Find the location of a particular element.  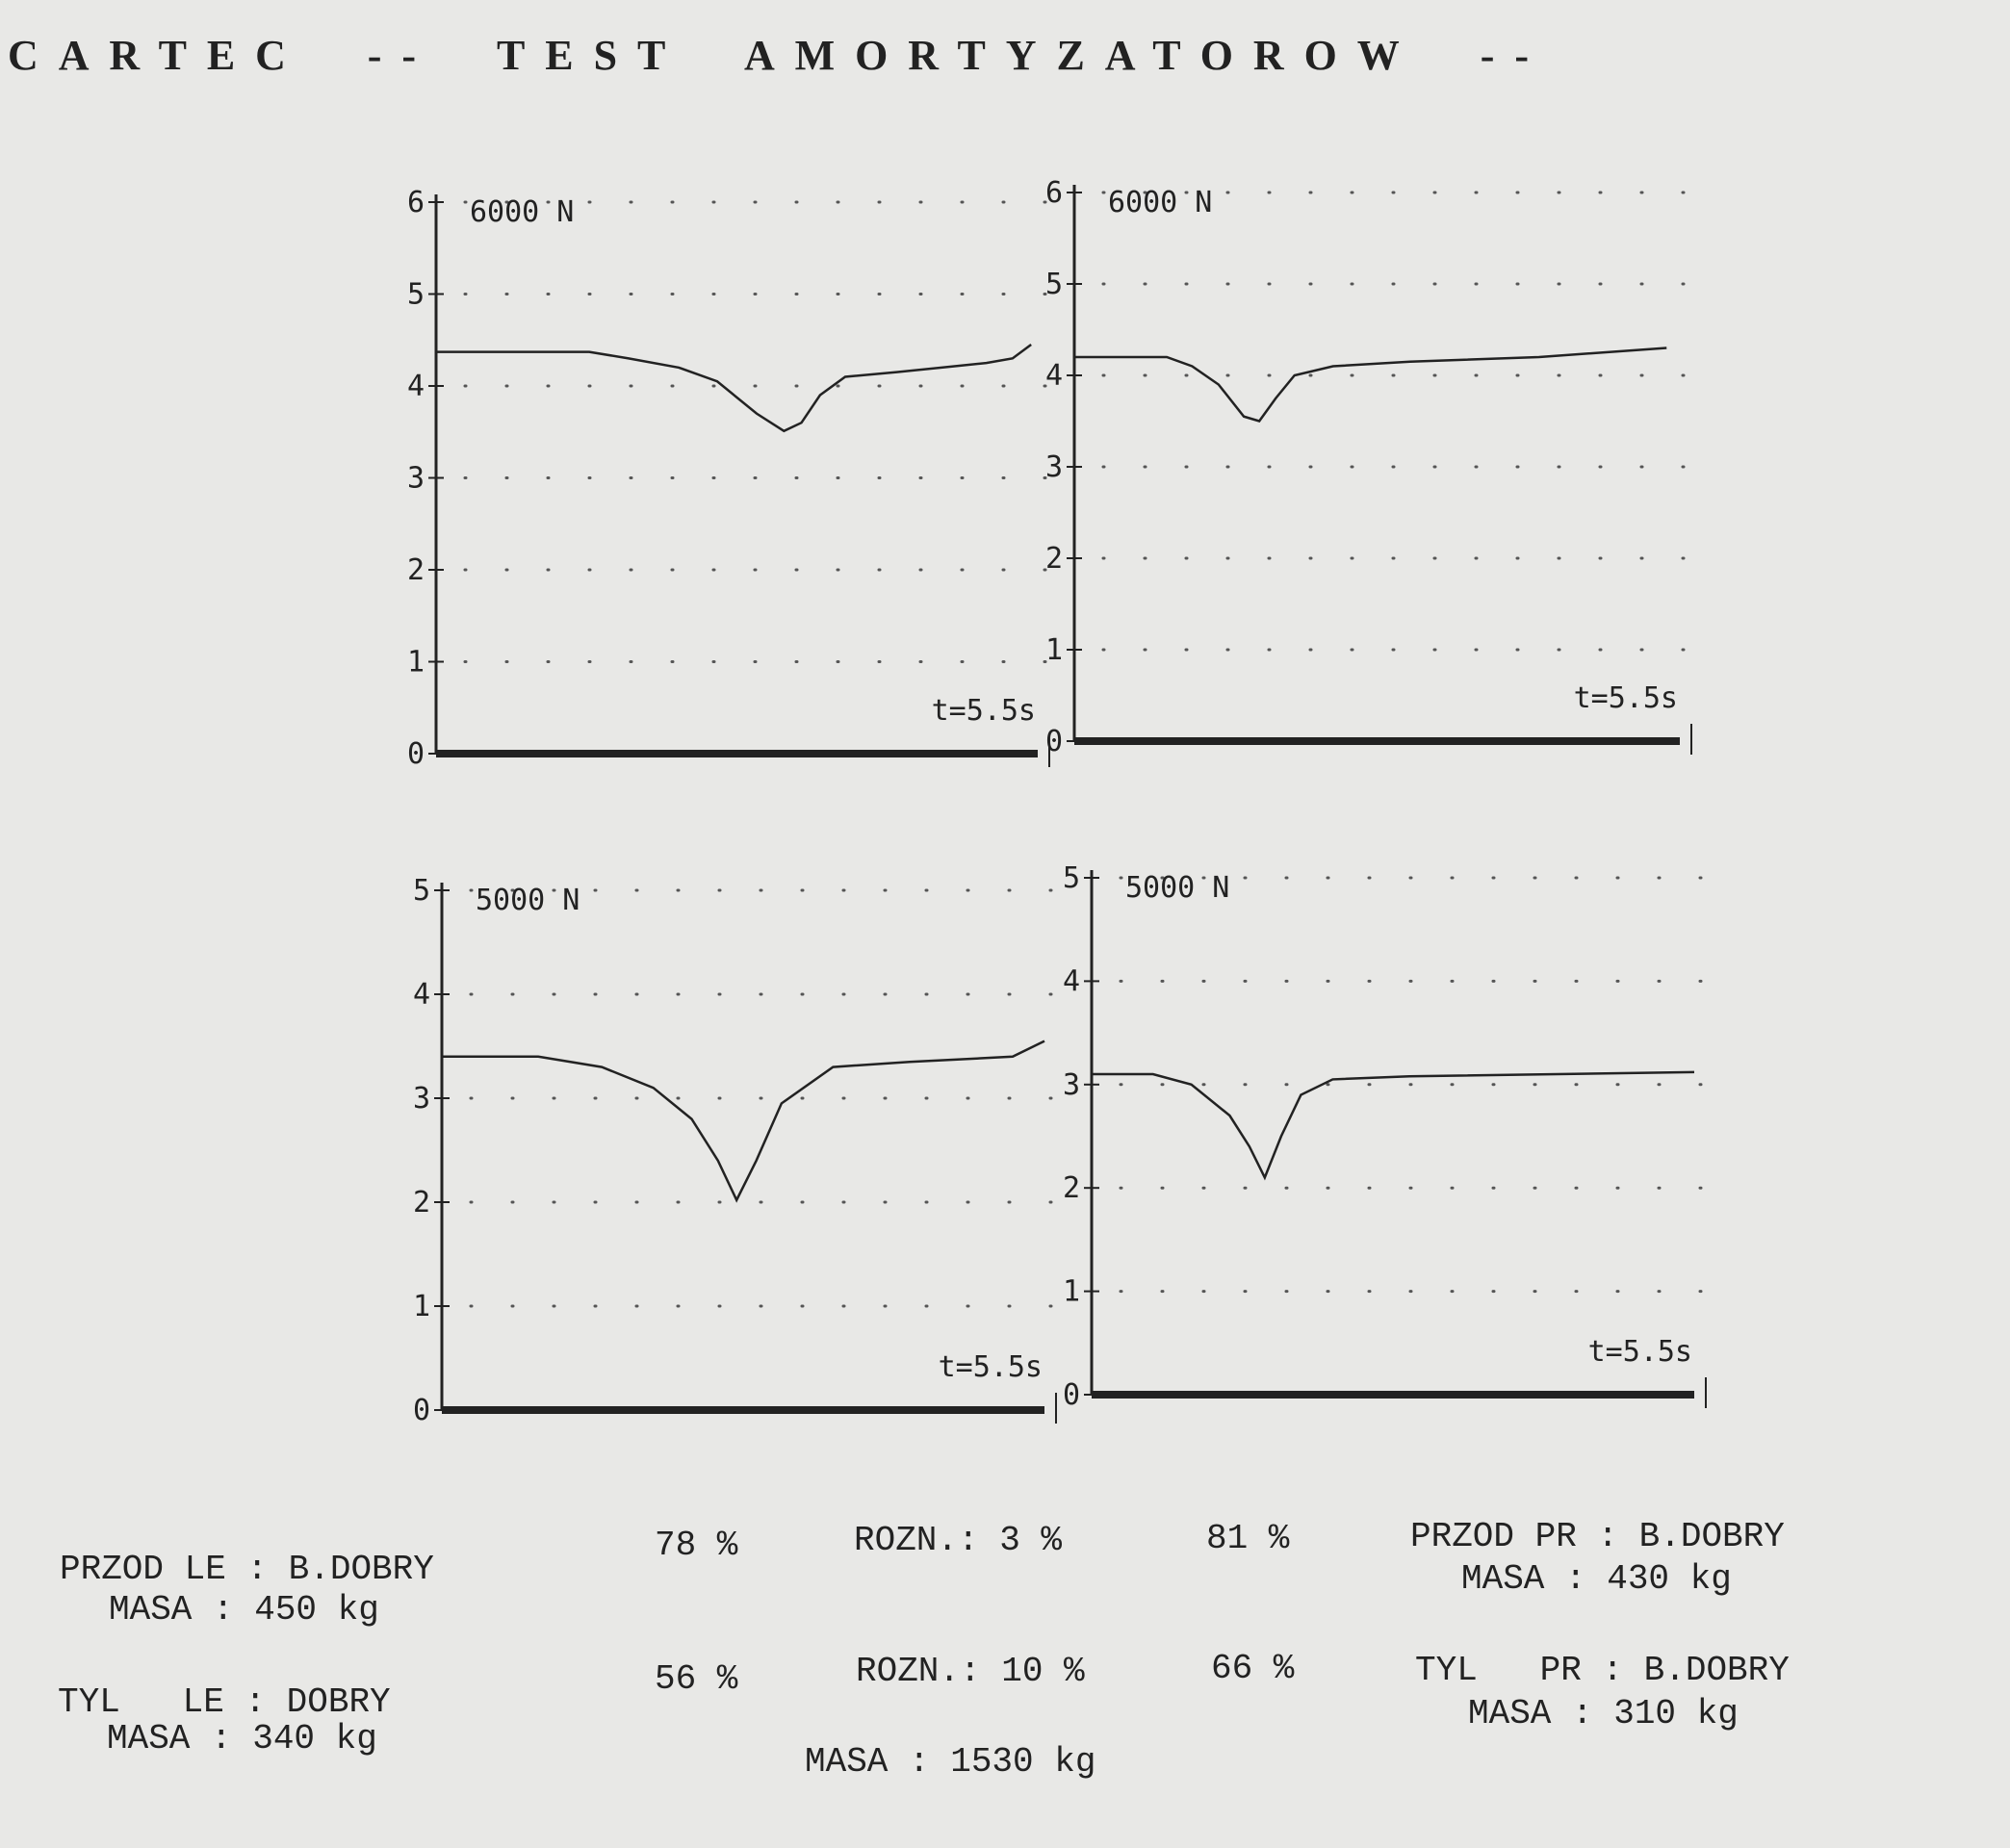

report-line: MASA : 1530 kg is located at coordinates (950, 1762).